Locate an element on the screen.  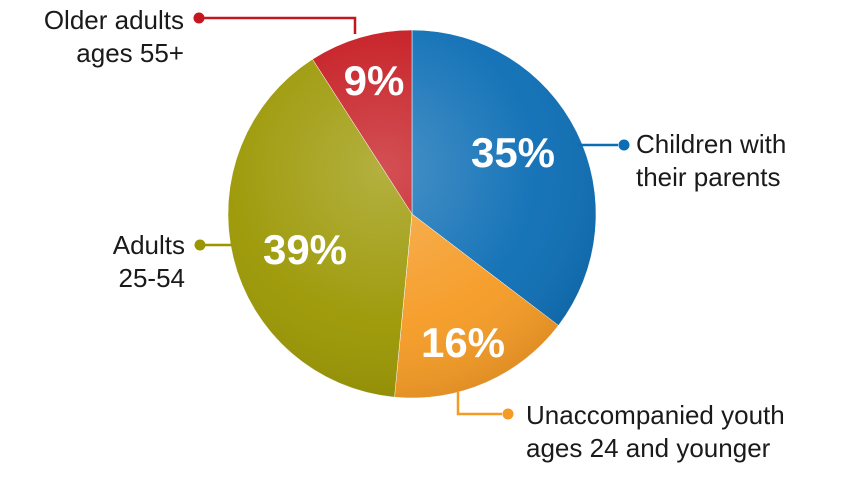
leader-dot-unaccompanied-youth-ages-24-and-younger is located at coordinates (508, 414).